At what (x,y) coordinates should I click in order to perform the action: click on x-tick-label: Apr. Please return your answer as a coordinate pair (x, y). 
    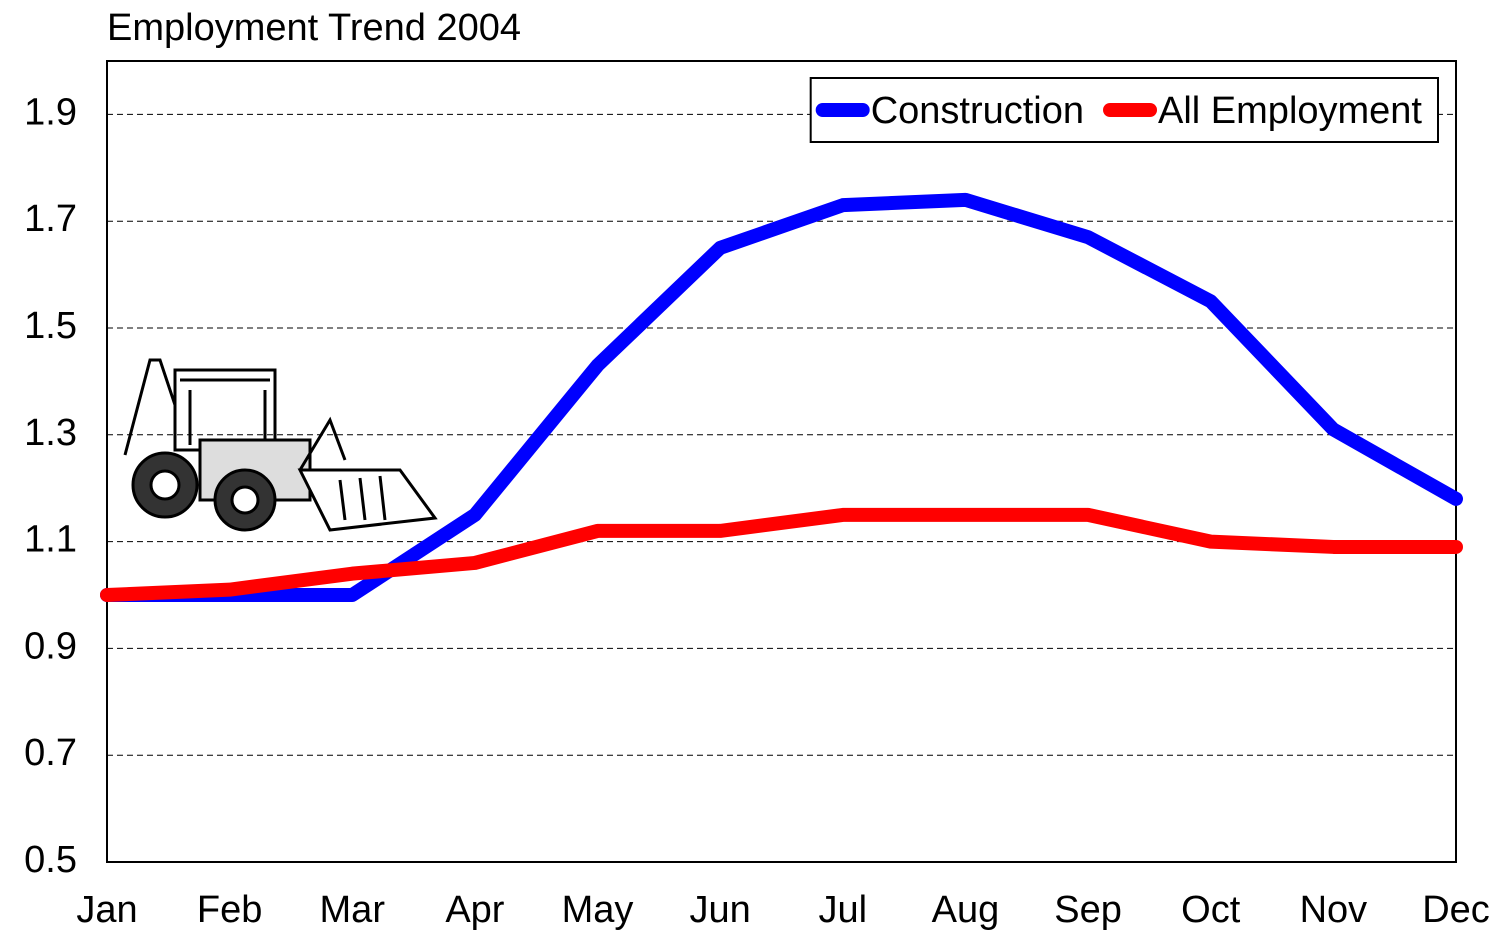
    Looking at the image, I should click on (474, 910).